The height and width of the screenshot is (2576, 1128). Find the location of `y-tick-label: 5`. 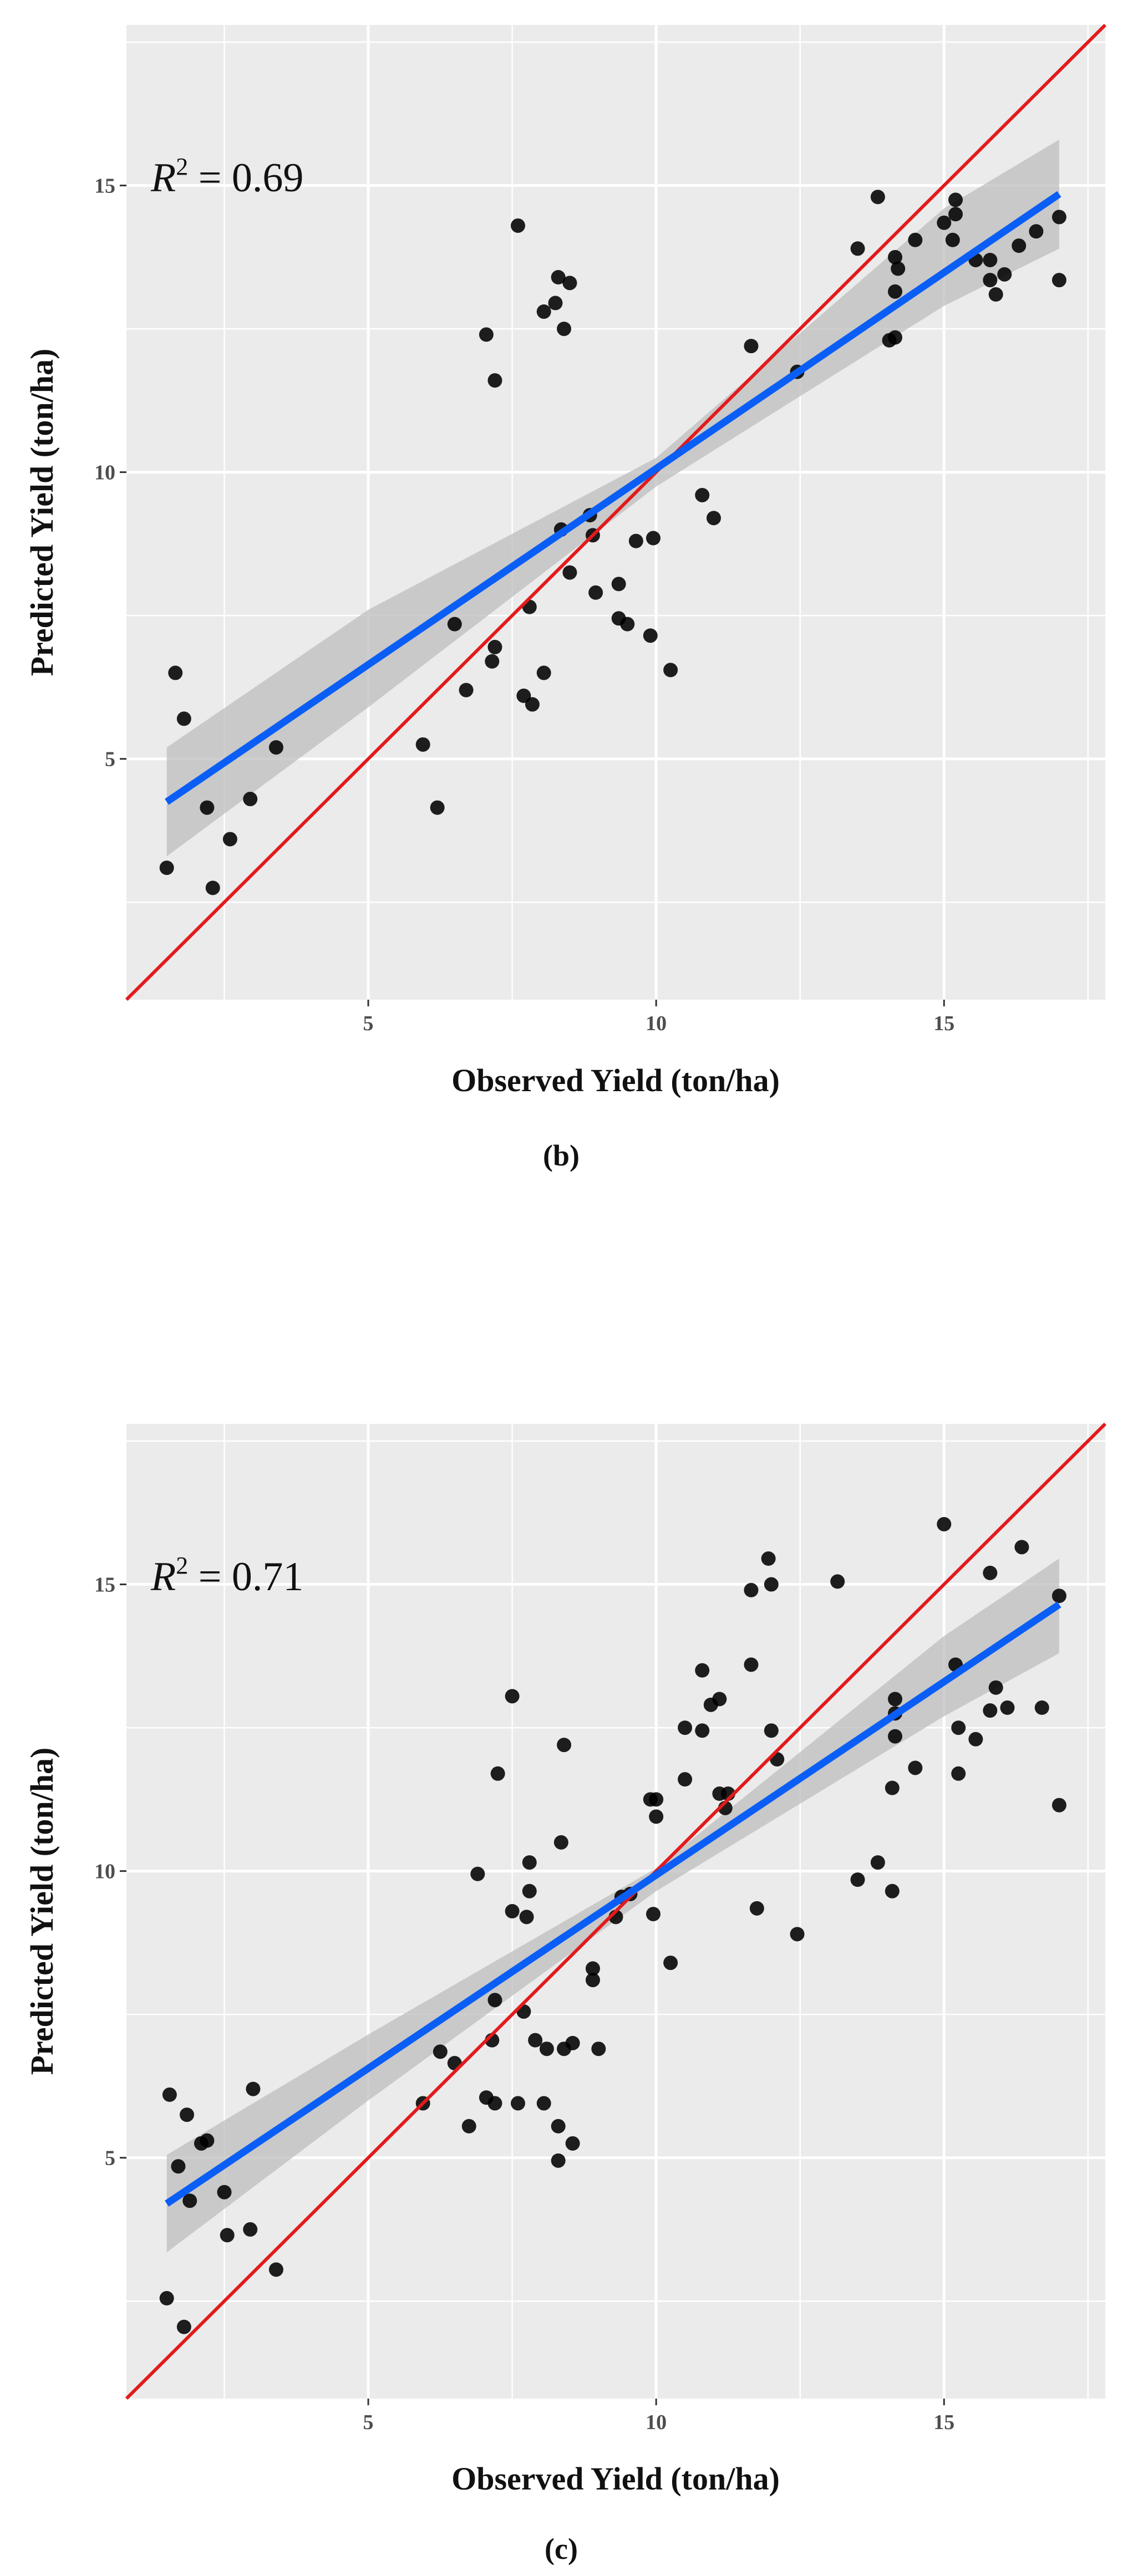

y-tick-label: 5 is located at coordinates (110, 2158).